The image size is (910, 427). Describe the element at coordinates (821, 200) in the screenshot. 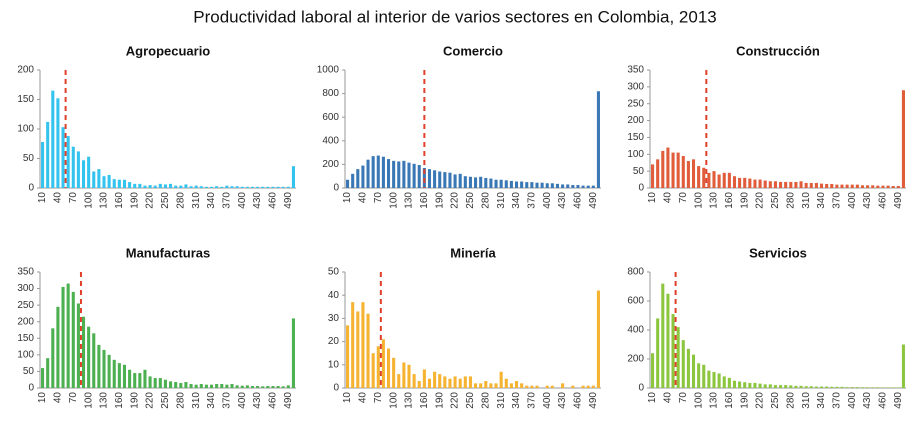

I see `x-tick-label: 340` at that location.